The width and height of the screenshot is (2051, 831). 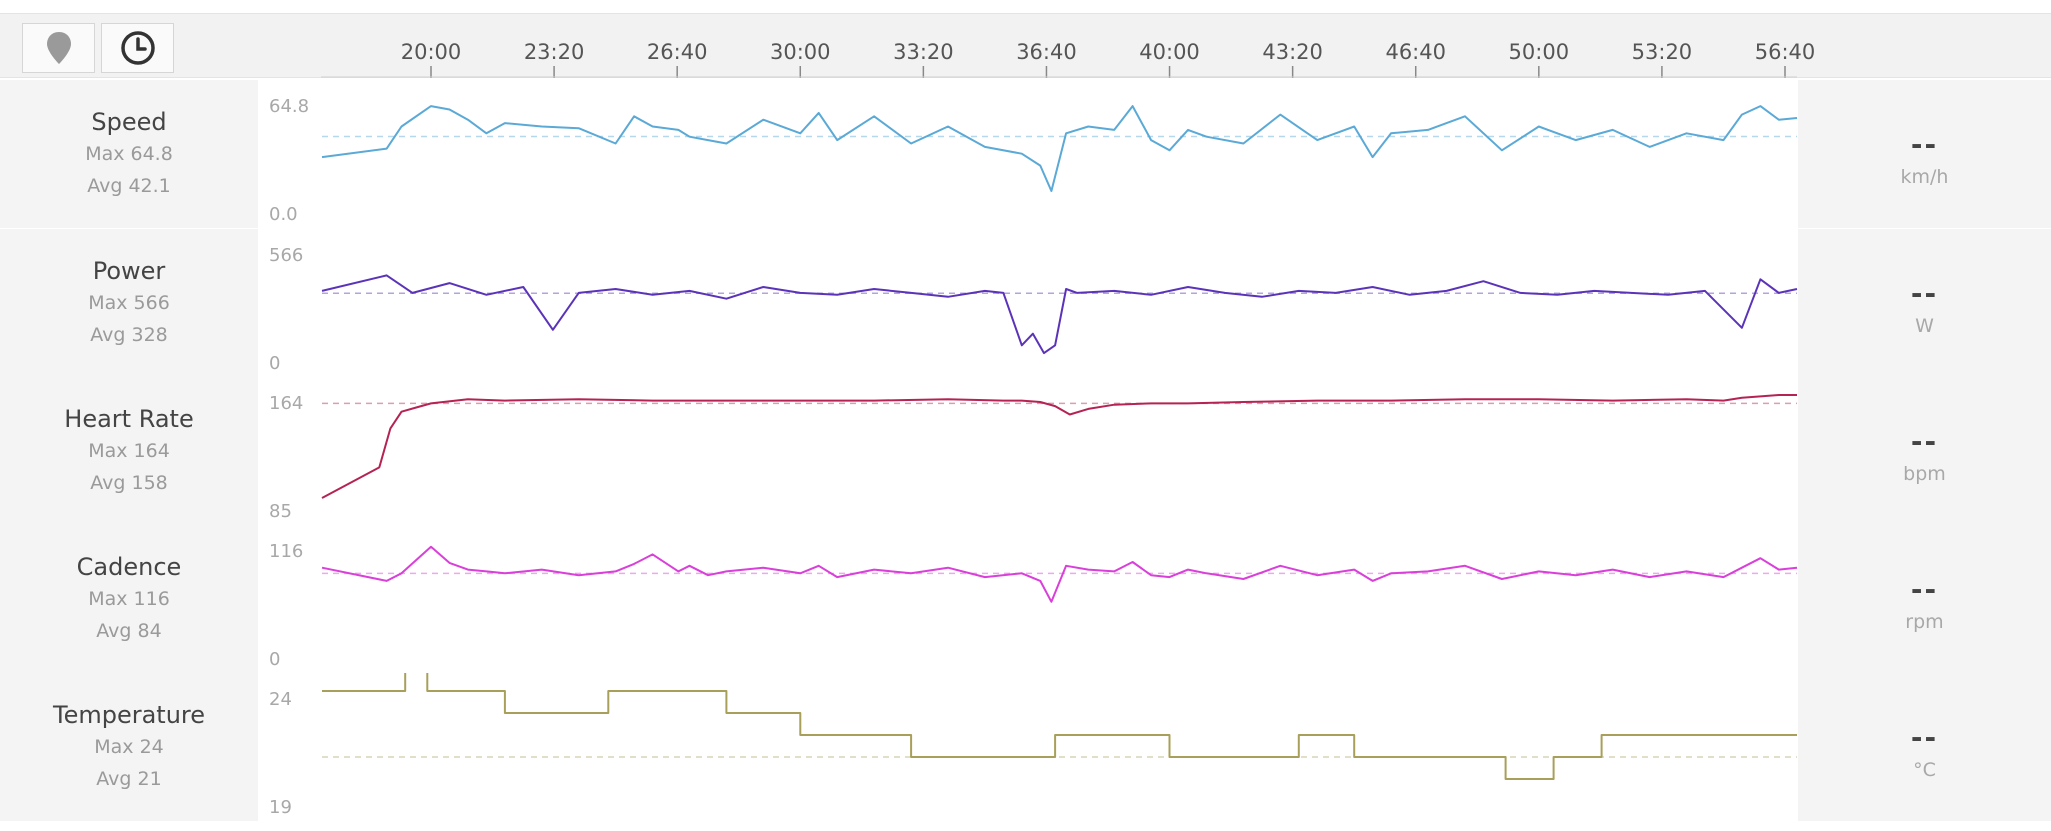 I want to click on metric-max: Max 164, so click(x=129, y=451).